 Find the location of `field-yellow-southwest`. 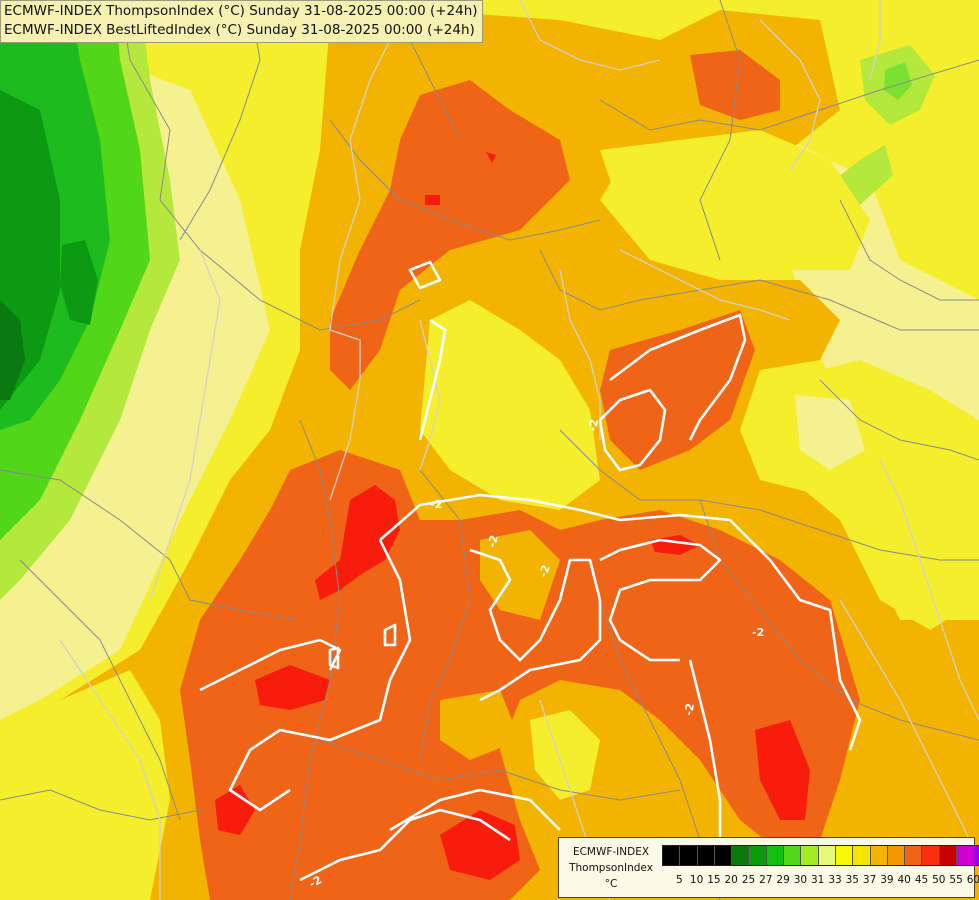

field-yellow-southwest is located at coordinates (85, 785).